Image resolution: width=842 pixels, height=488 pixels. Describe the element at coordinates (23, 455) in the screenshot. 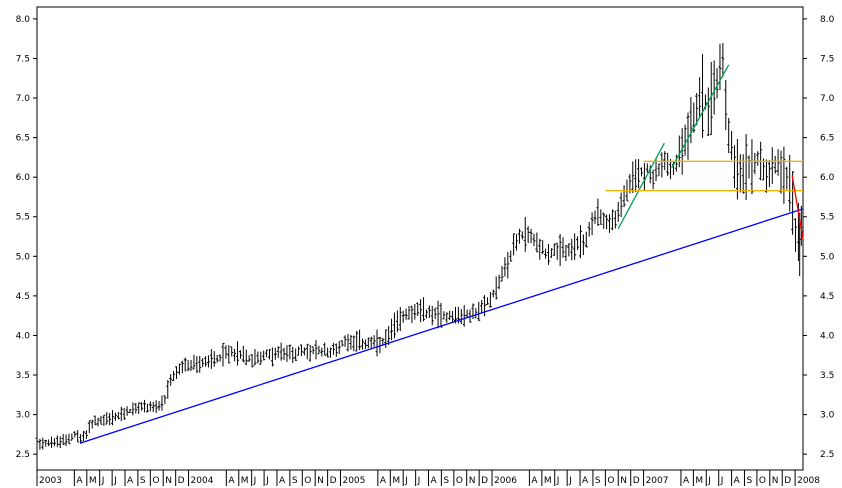

I see `y-tick-label-left: 2.5` at that location.